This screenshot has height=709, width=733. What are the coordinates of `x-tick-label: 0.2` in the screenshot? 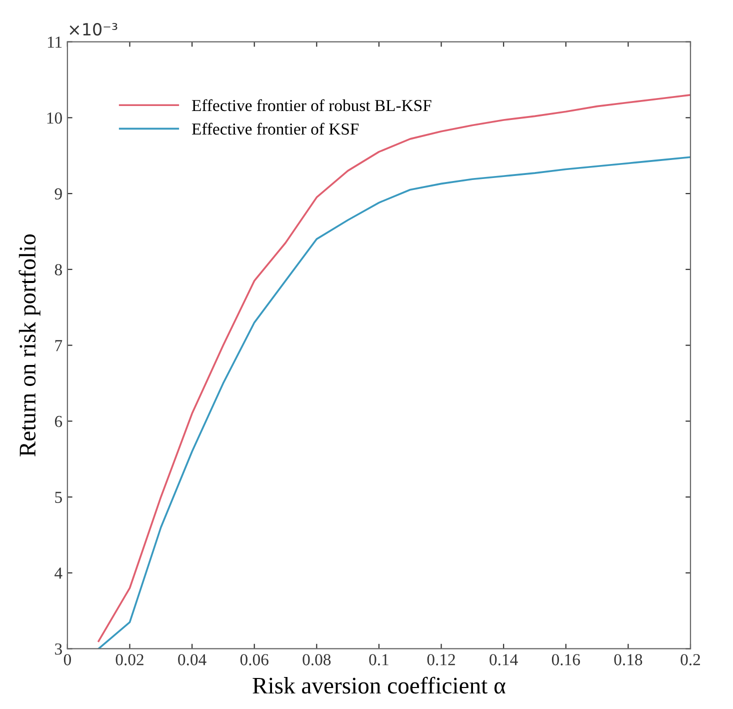 It's located at (690, 660).